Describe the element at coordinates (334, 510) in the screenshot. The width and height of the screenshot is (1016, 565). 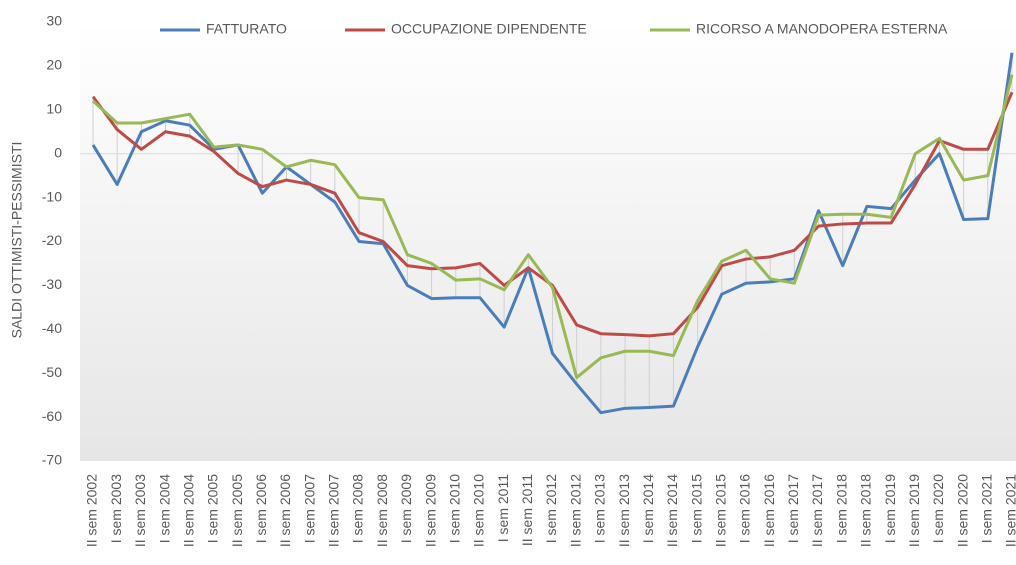
I see `x-tick-label: II sem 2007` at that location.